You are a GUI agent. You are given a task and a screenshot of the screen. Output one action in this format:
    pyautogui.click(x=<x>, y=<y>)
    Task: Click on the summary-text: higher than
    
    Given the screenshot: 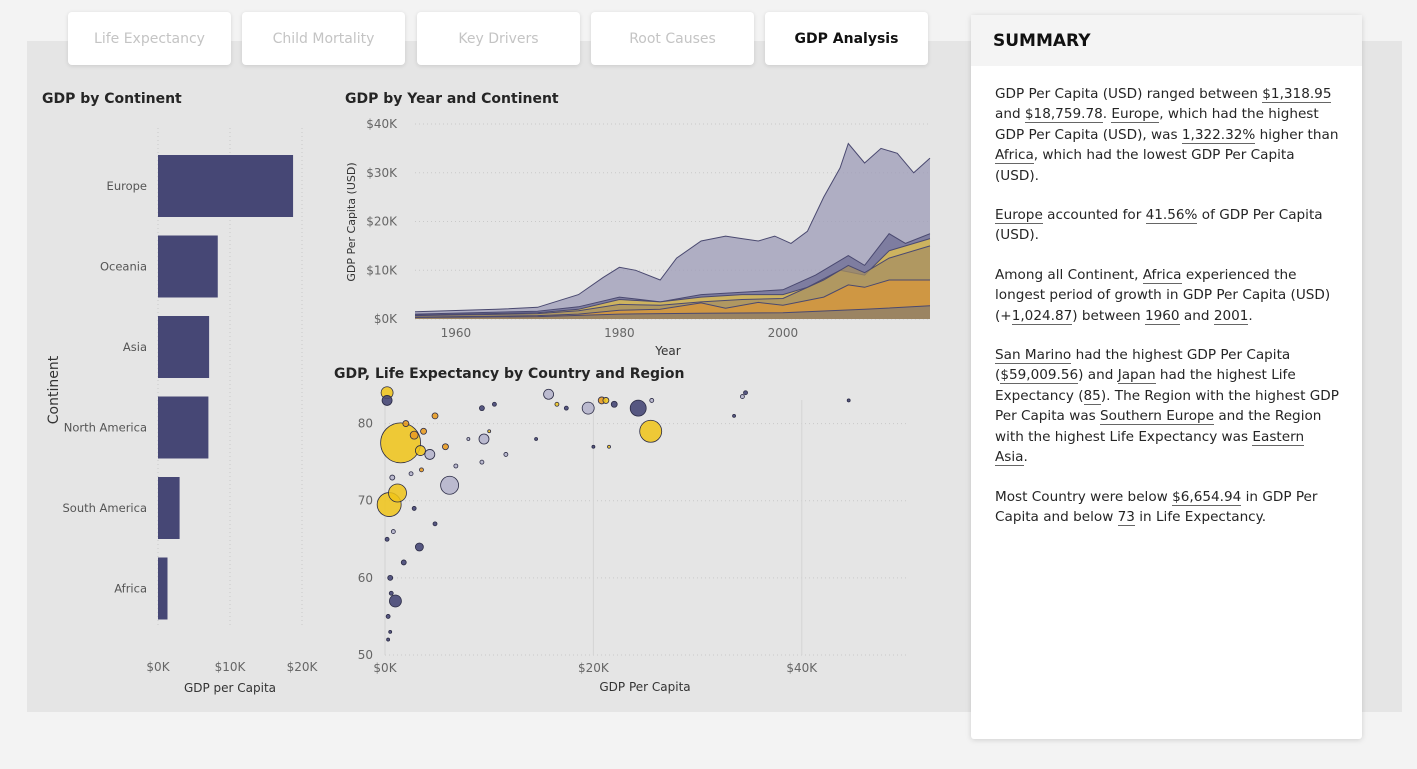 What is the action you would take?
    pyautogui.click(x=1297, y=134)
    